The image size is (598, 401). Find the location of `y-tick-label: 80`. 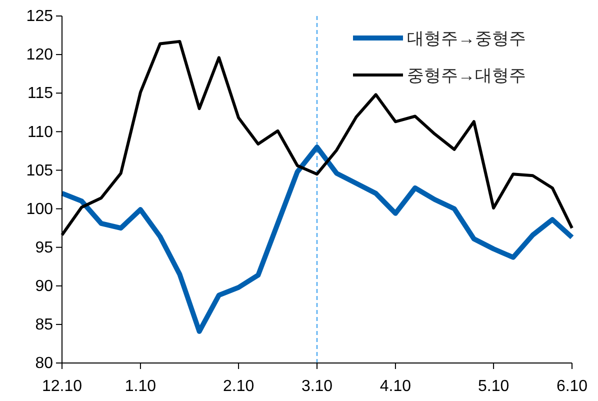

y-tick-label: 80 is located at coordinates (44, 363).